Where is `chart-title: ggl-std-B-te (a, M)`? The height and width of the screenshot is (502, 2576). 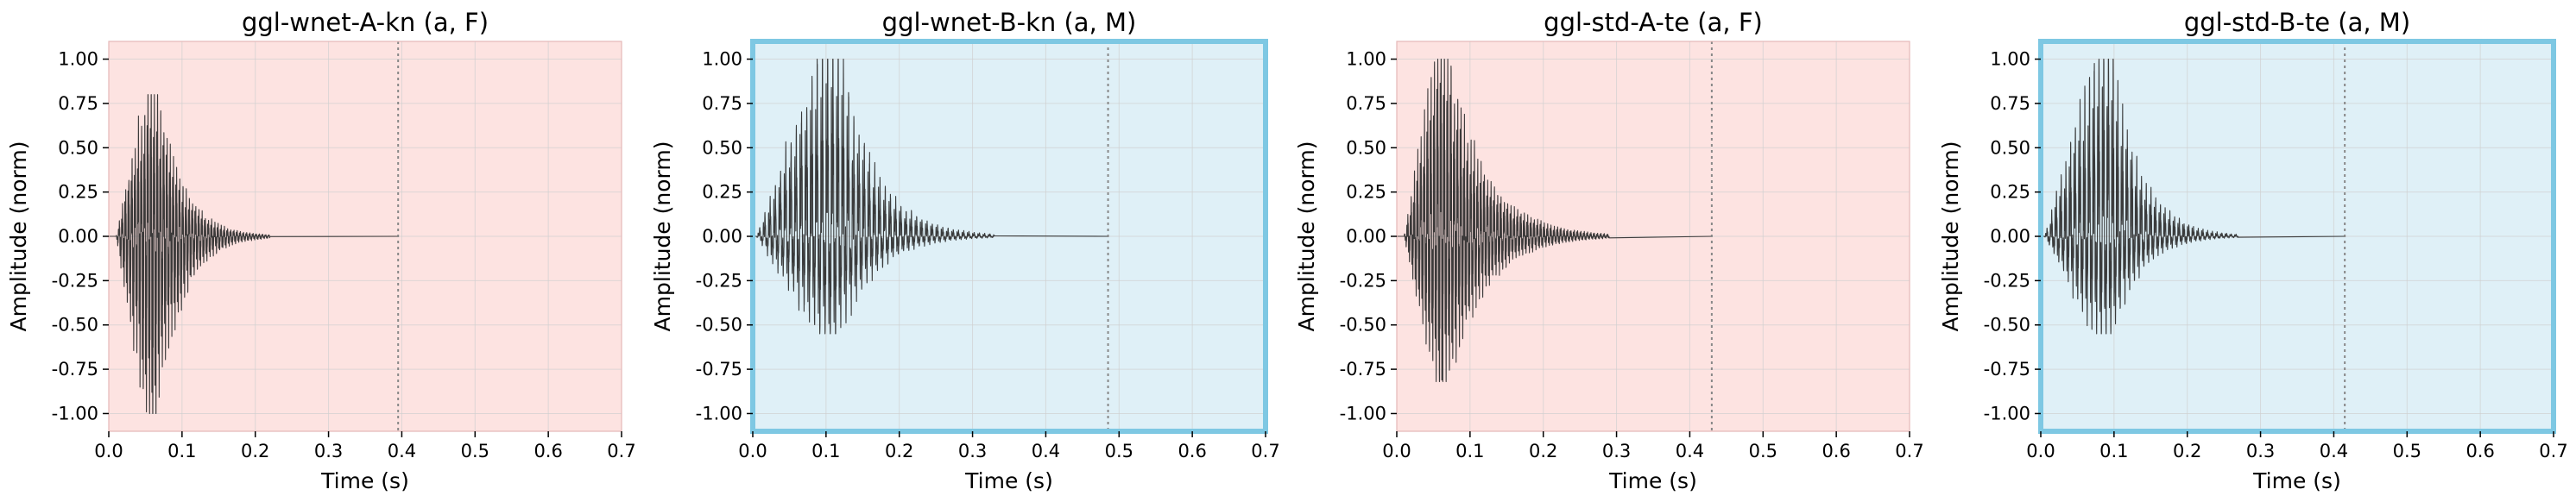
chart-title: ggl-std-B-te (a, M) is located at coordinates (2297, 22).